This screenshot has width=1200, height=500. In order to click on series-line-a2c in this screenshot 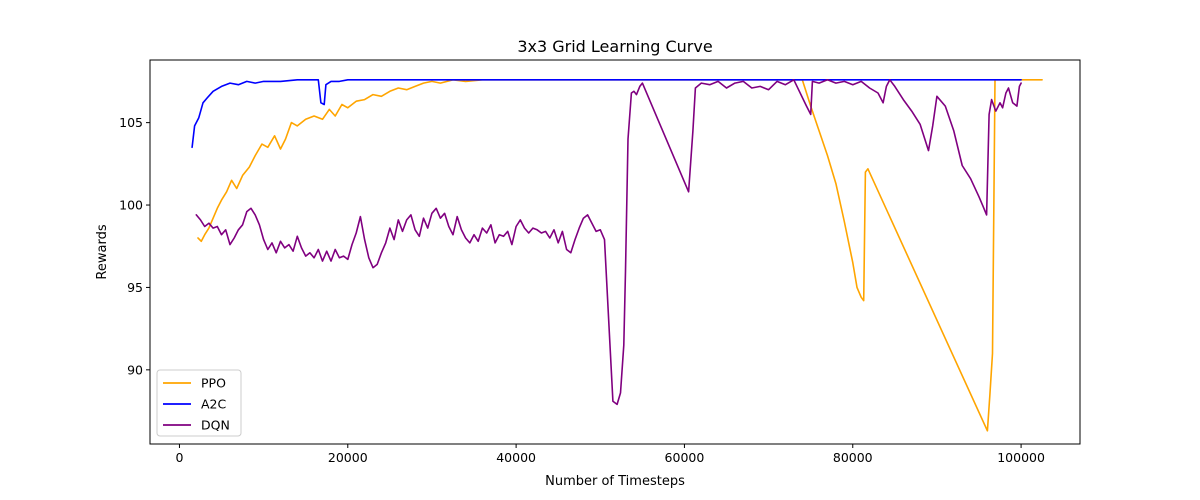, I will do `click(606, 114)`.